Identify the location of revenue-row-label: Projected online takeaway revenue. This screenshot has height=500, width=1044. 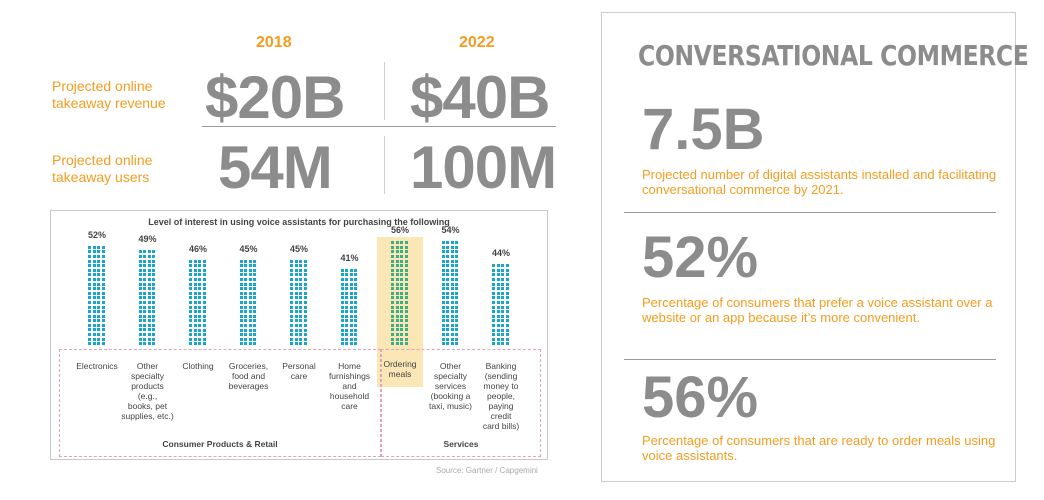
(109, 94).